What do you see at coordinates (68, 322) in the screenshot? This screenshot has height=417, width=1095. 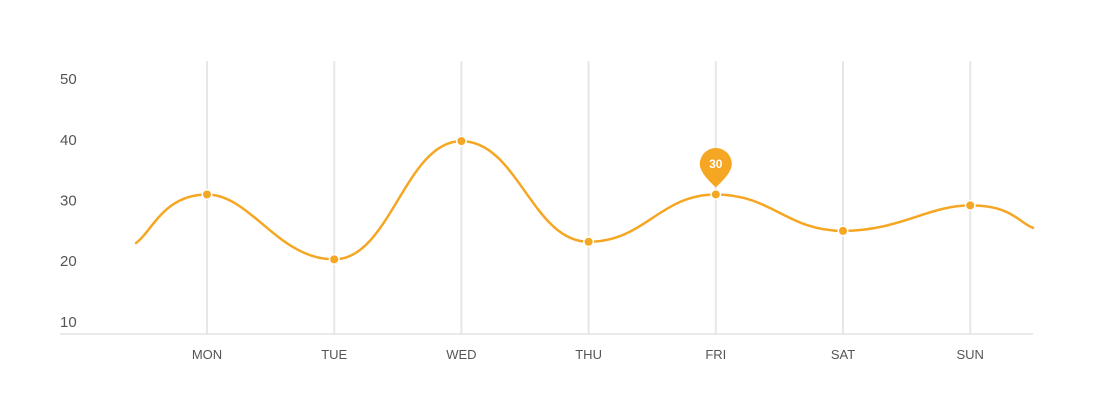 I see `y-tick-label-10: 10` at bounding box center [68, 322].